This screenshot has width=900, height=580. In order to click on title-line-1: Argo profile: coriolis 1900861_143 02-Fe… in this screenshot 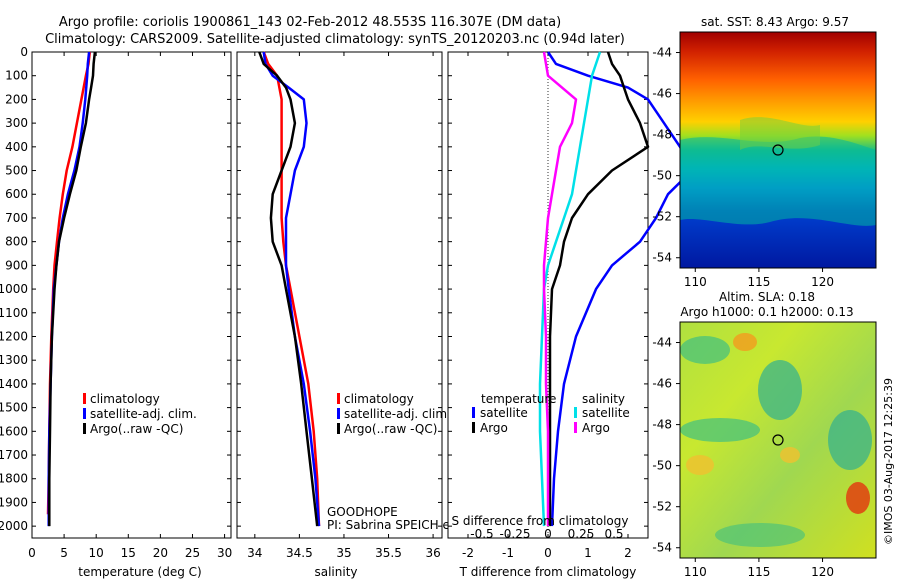, I will do `click(310, 22)`.